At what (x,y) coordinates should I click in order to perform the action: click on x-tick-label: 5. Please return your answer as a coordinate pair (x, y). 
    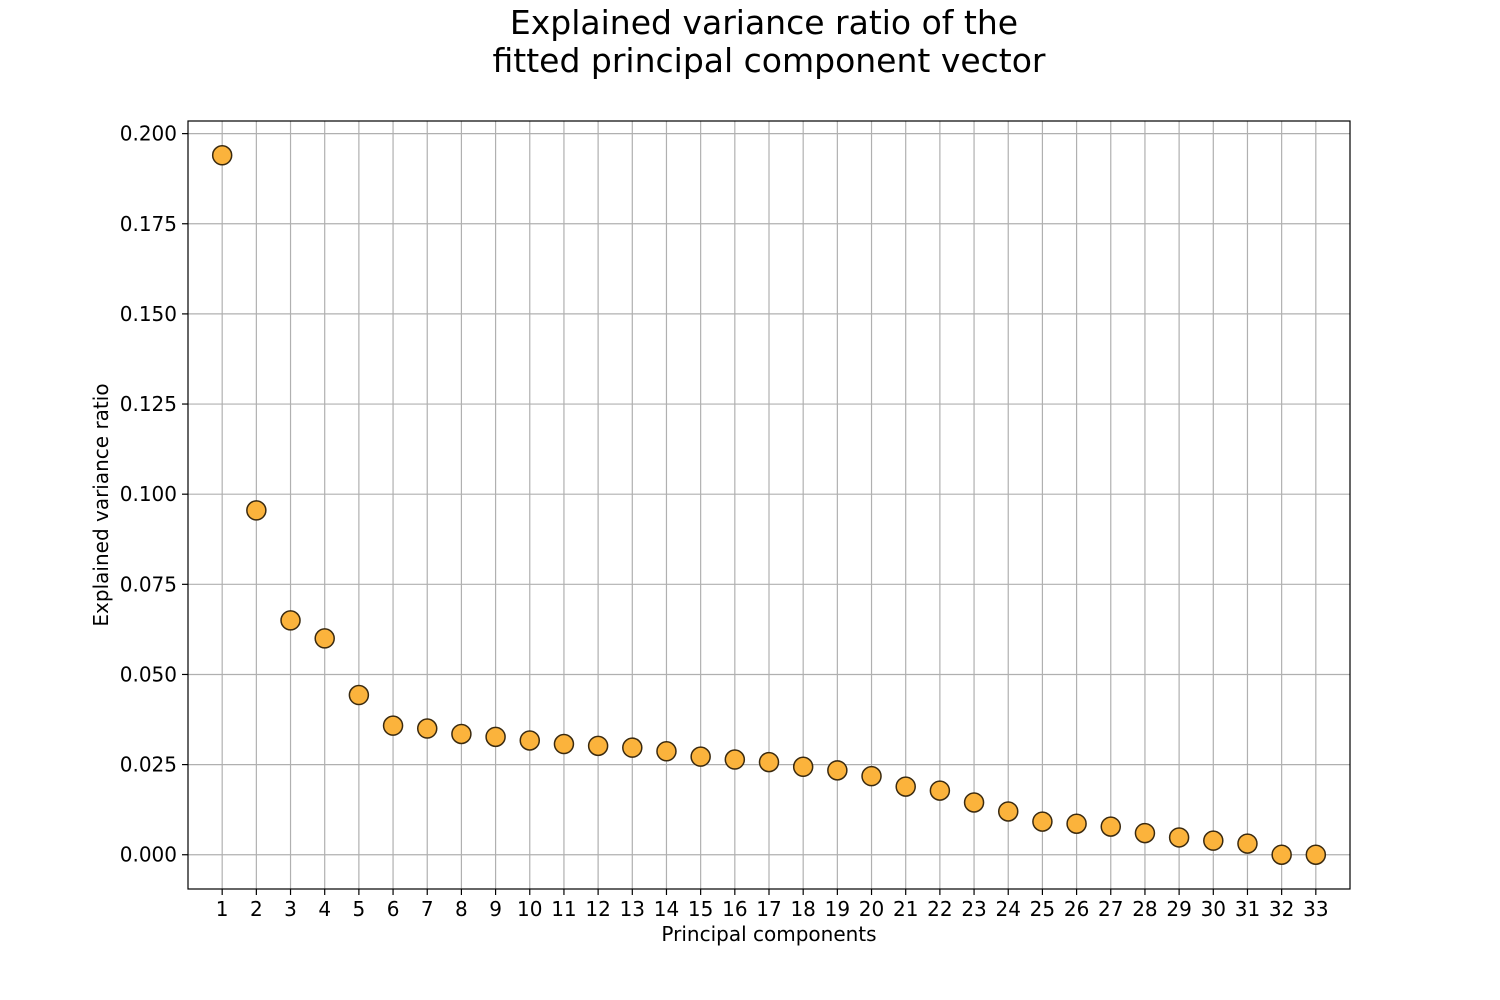
    Looking at the image, I should click on (359, 909).